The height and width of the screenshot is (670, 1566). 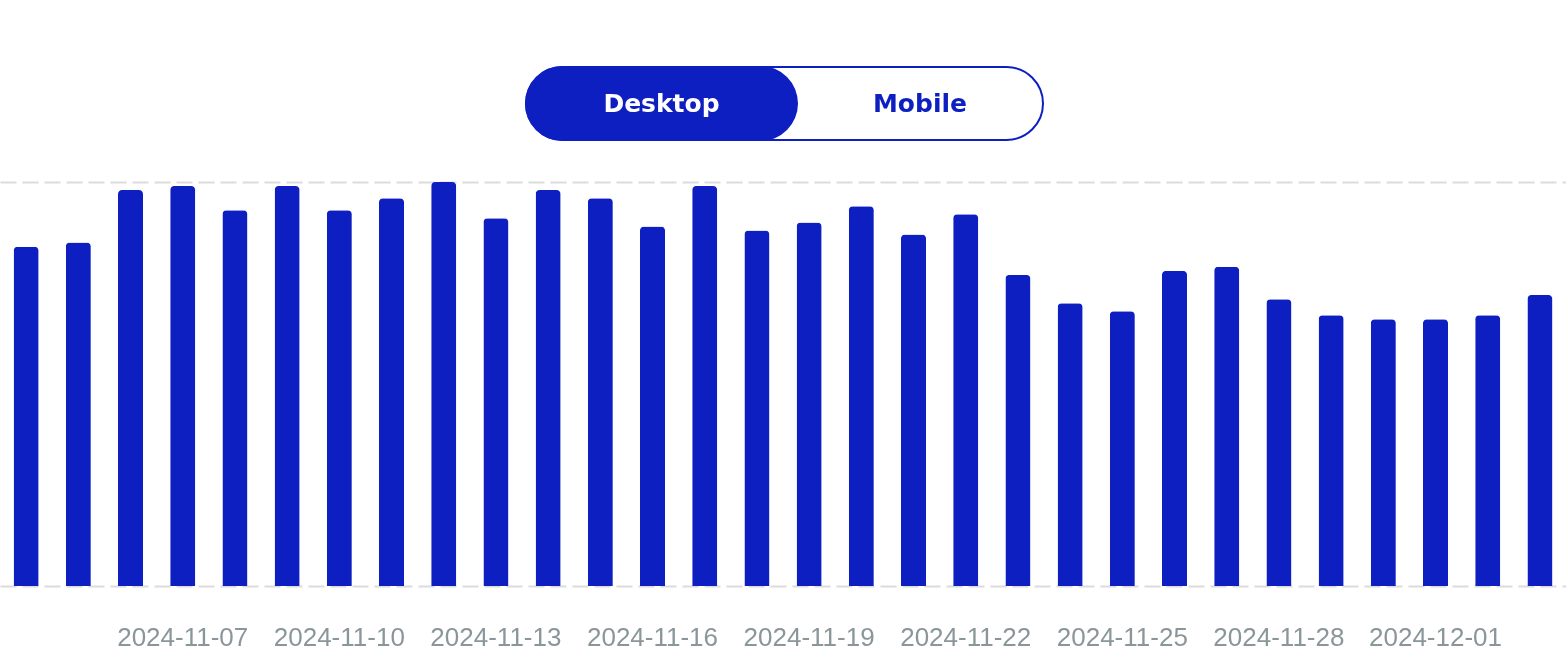 What do you see at coordinates (1435, 636) in the screenshot?
I see `x-tick-label: 2024-12-01` at bounding box center [1435, 636].